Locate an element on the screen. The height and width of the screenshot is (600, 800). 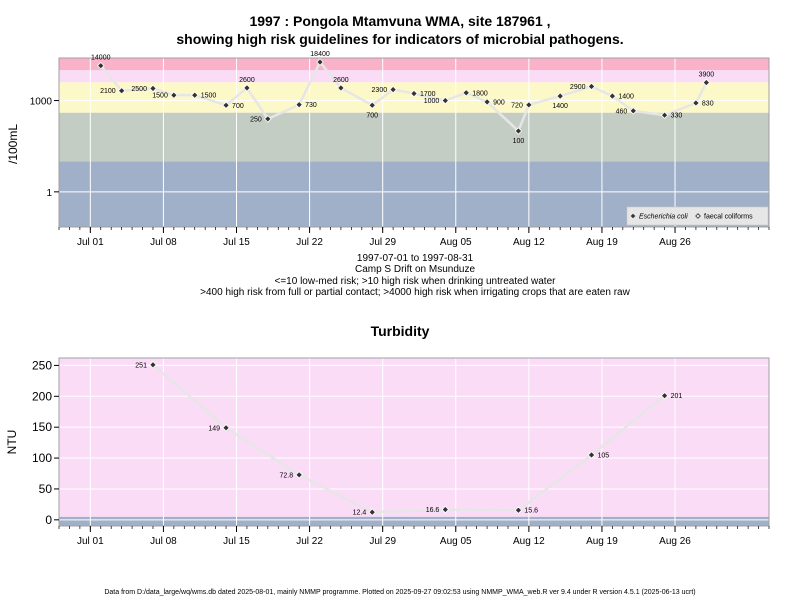
micro-data-label-7: 250 is located at coordinates (256, 119).